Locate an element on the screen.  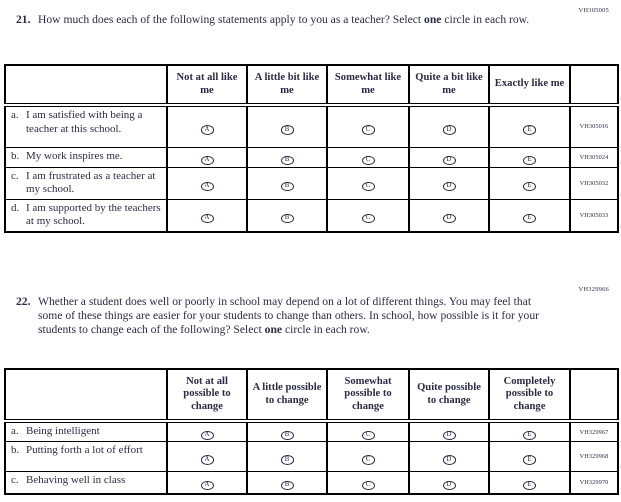
column-header-somewhat-possible: Somewhat possible to change is located at coordinates (368, 395).